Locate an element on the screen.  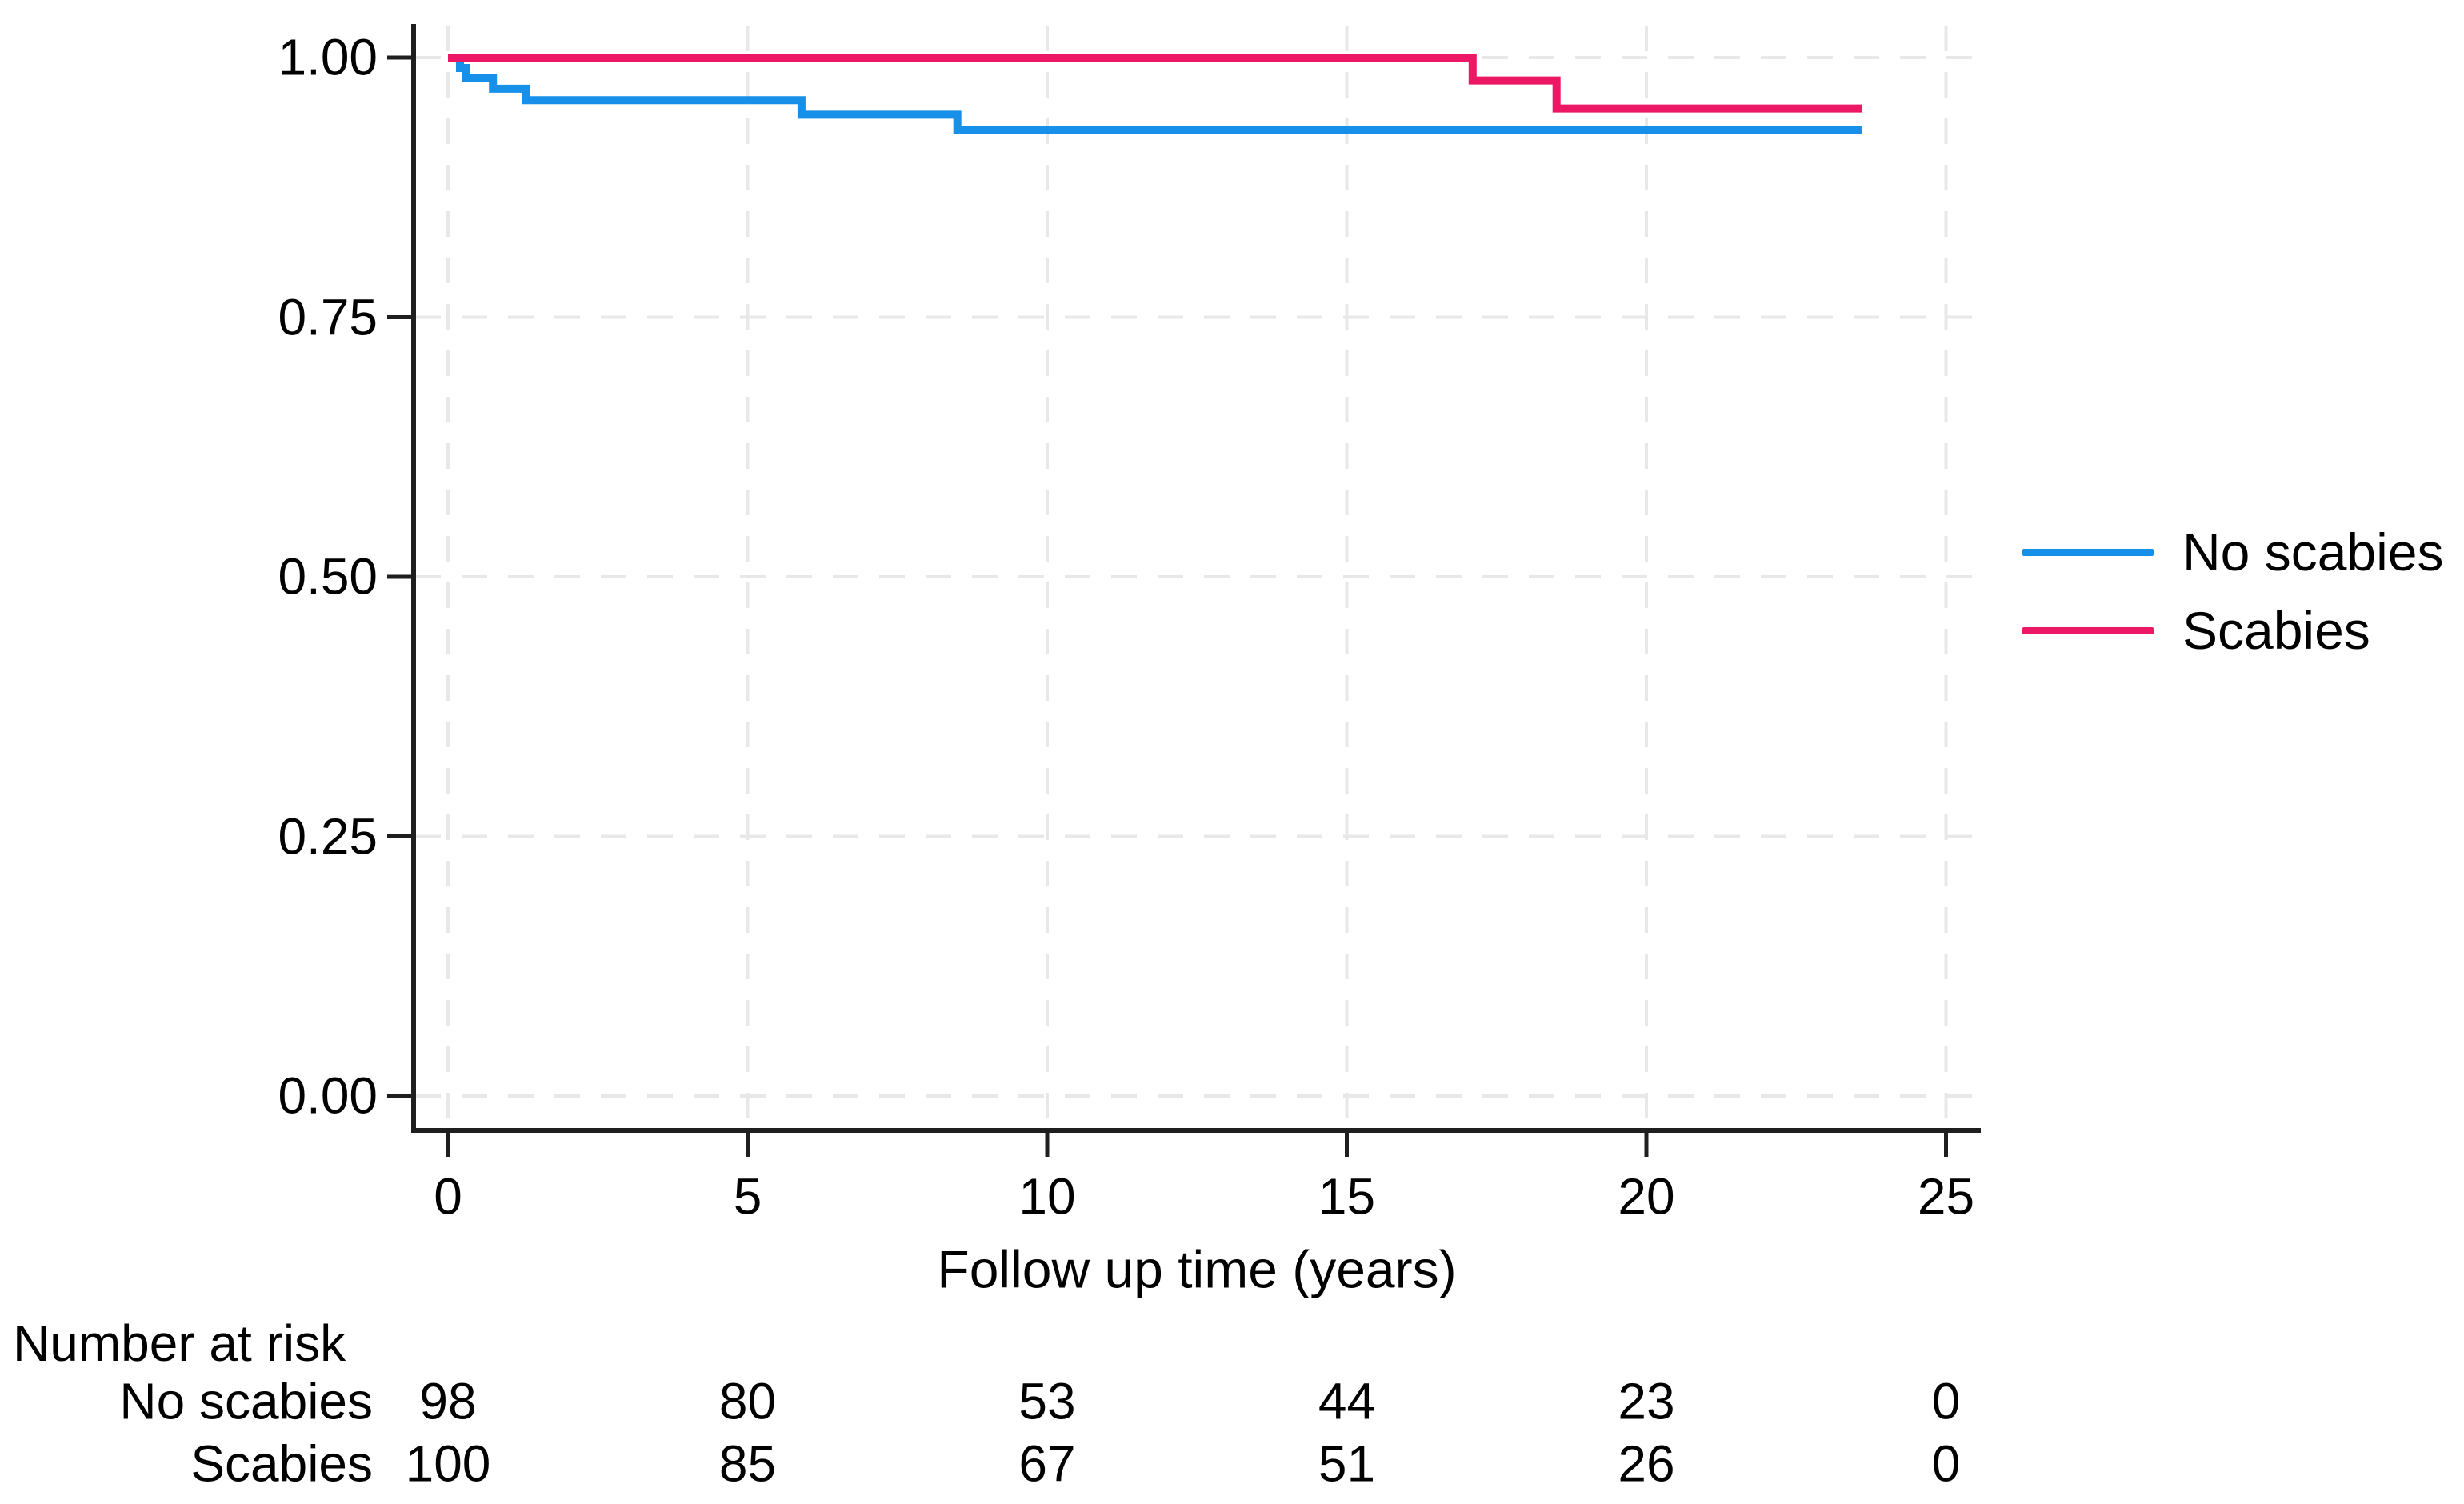
x-tick-label-15: 15 is located at coordinates (1347, 1196).